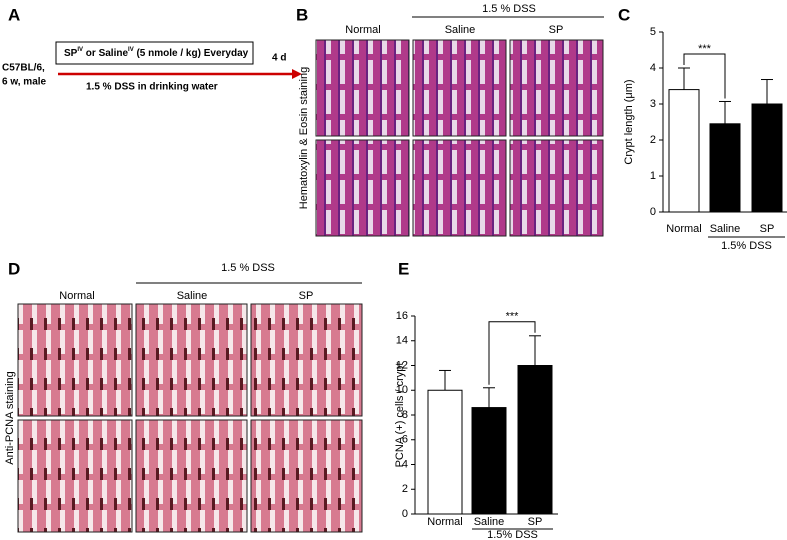 This screenshot has height=540, width=787. What do you see at coordinates (304, 138) in the screenshot?
I see `row-label: Hematoxylin & Eosin staining` at bounding box center [304, 138].